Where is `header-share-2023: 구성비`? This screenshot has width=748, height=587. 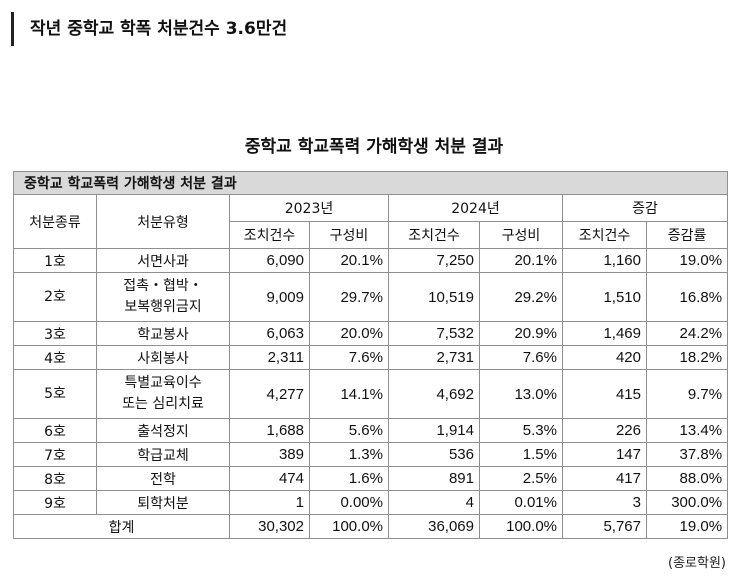 header-share-2023: 구성비 is located at coordinates (349, 235).